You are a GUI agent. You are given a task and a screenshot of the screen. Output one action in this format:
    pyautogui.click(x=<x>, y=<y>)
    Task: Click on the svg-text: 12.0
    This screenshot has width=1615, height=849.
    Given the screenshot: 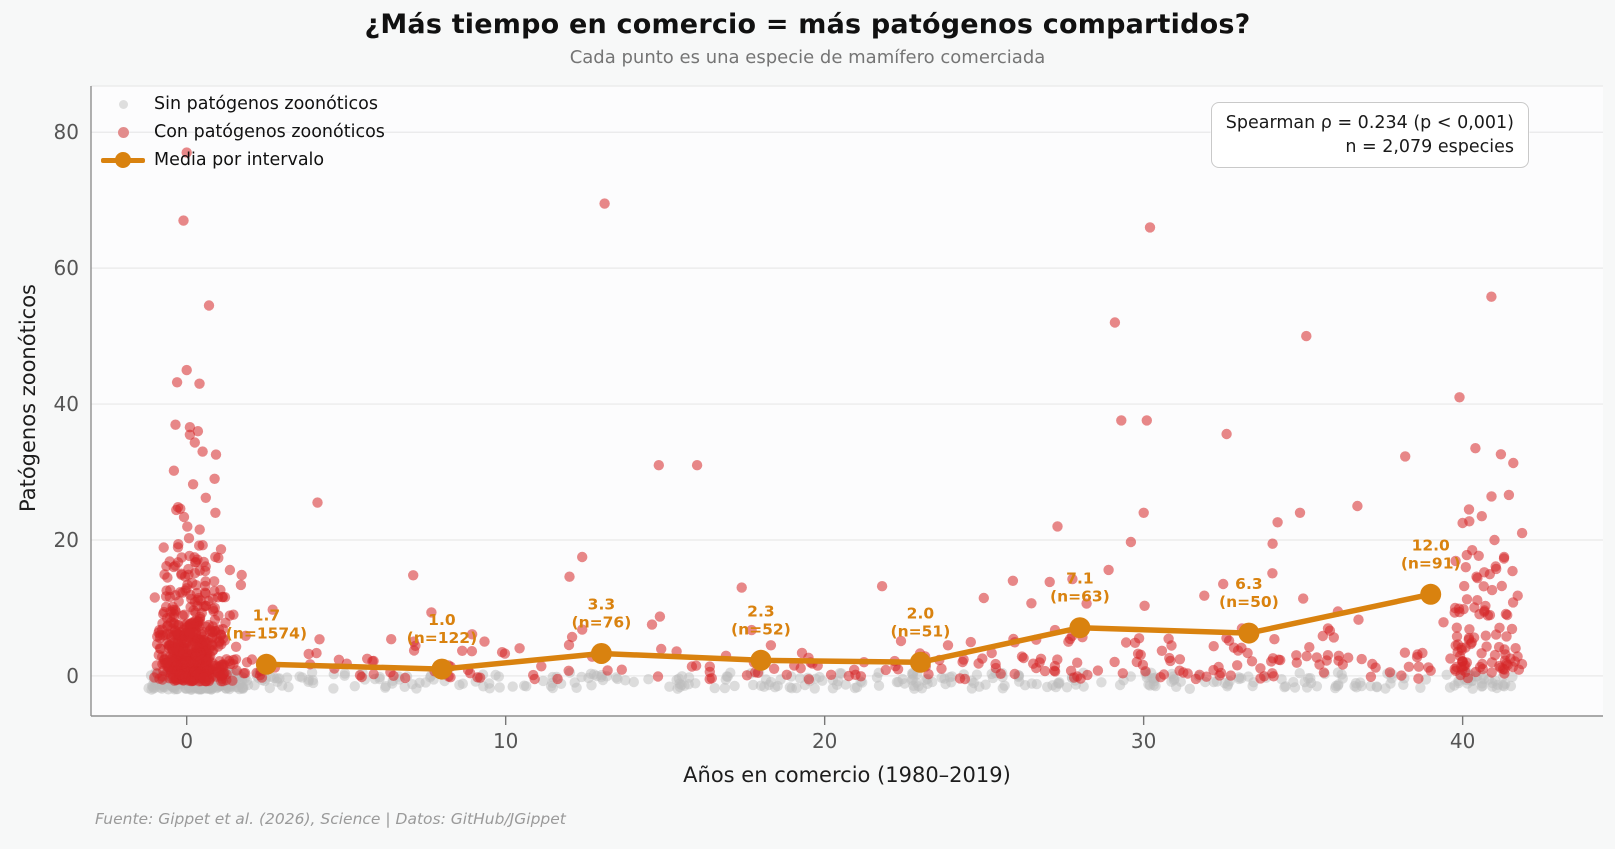 What is the action you would take?
    pyautogui.click(x=1431, y=545)
    